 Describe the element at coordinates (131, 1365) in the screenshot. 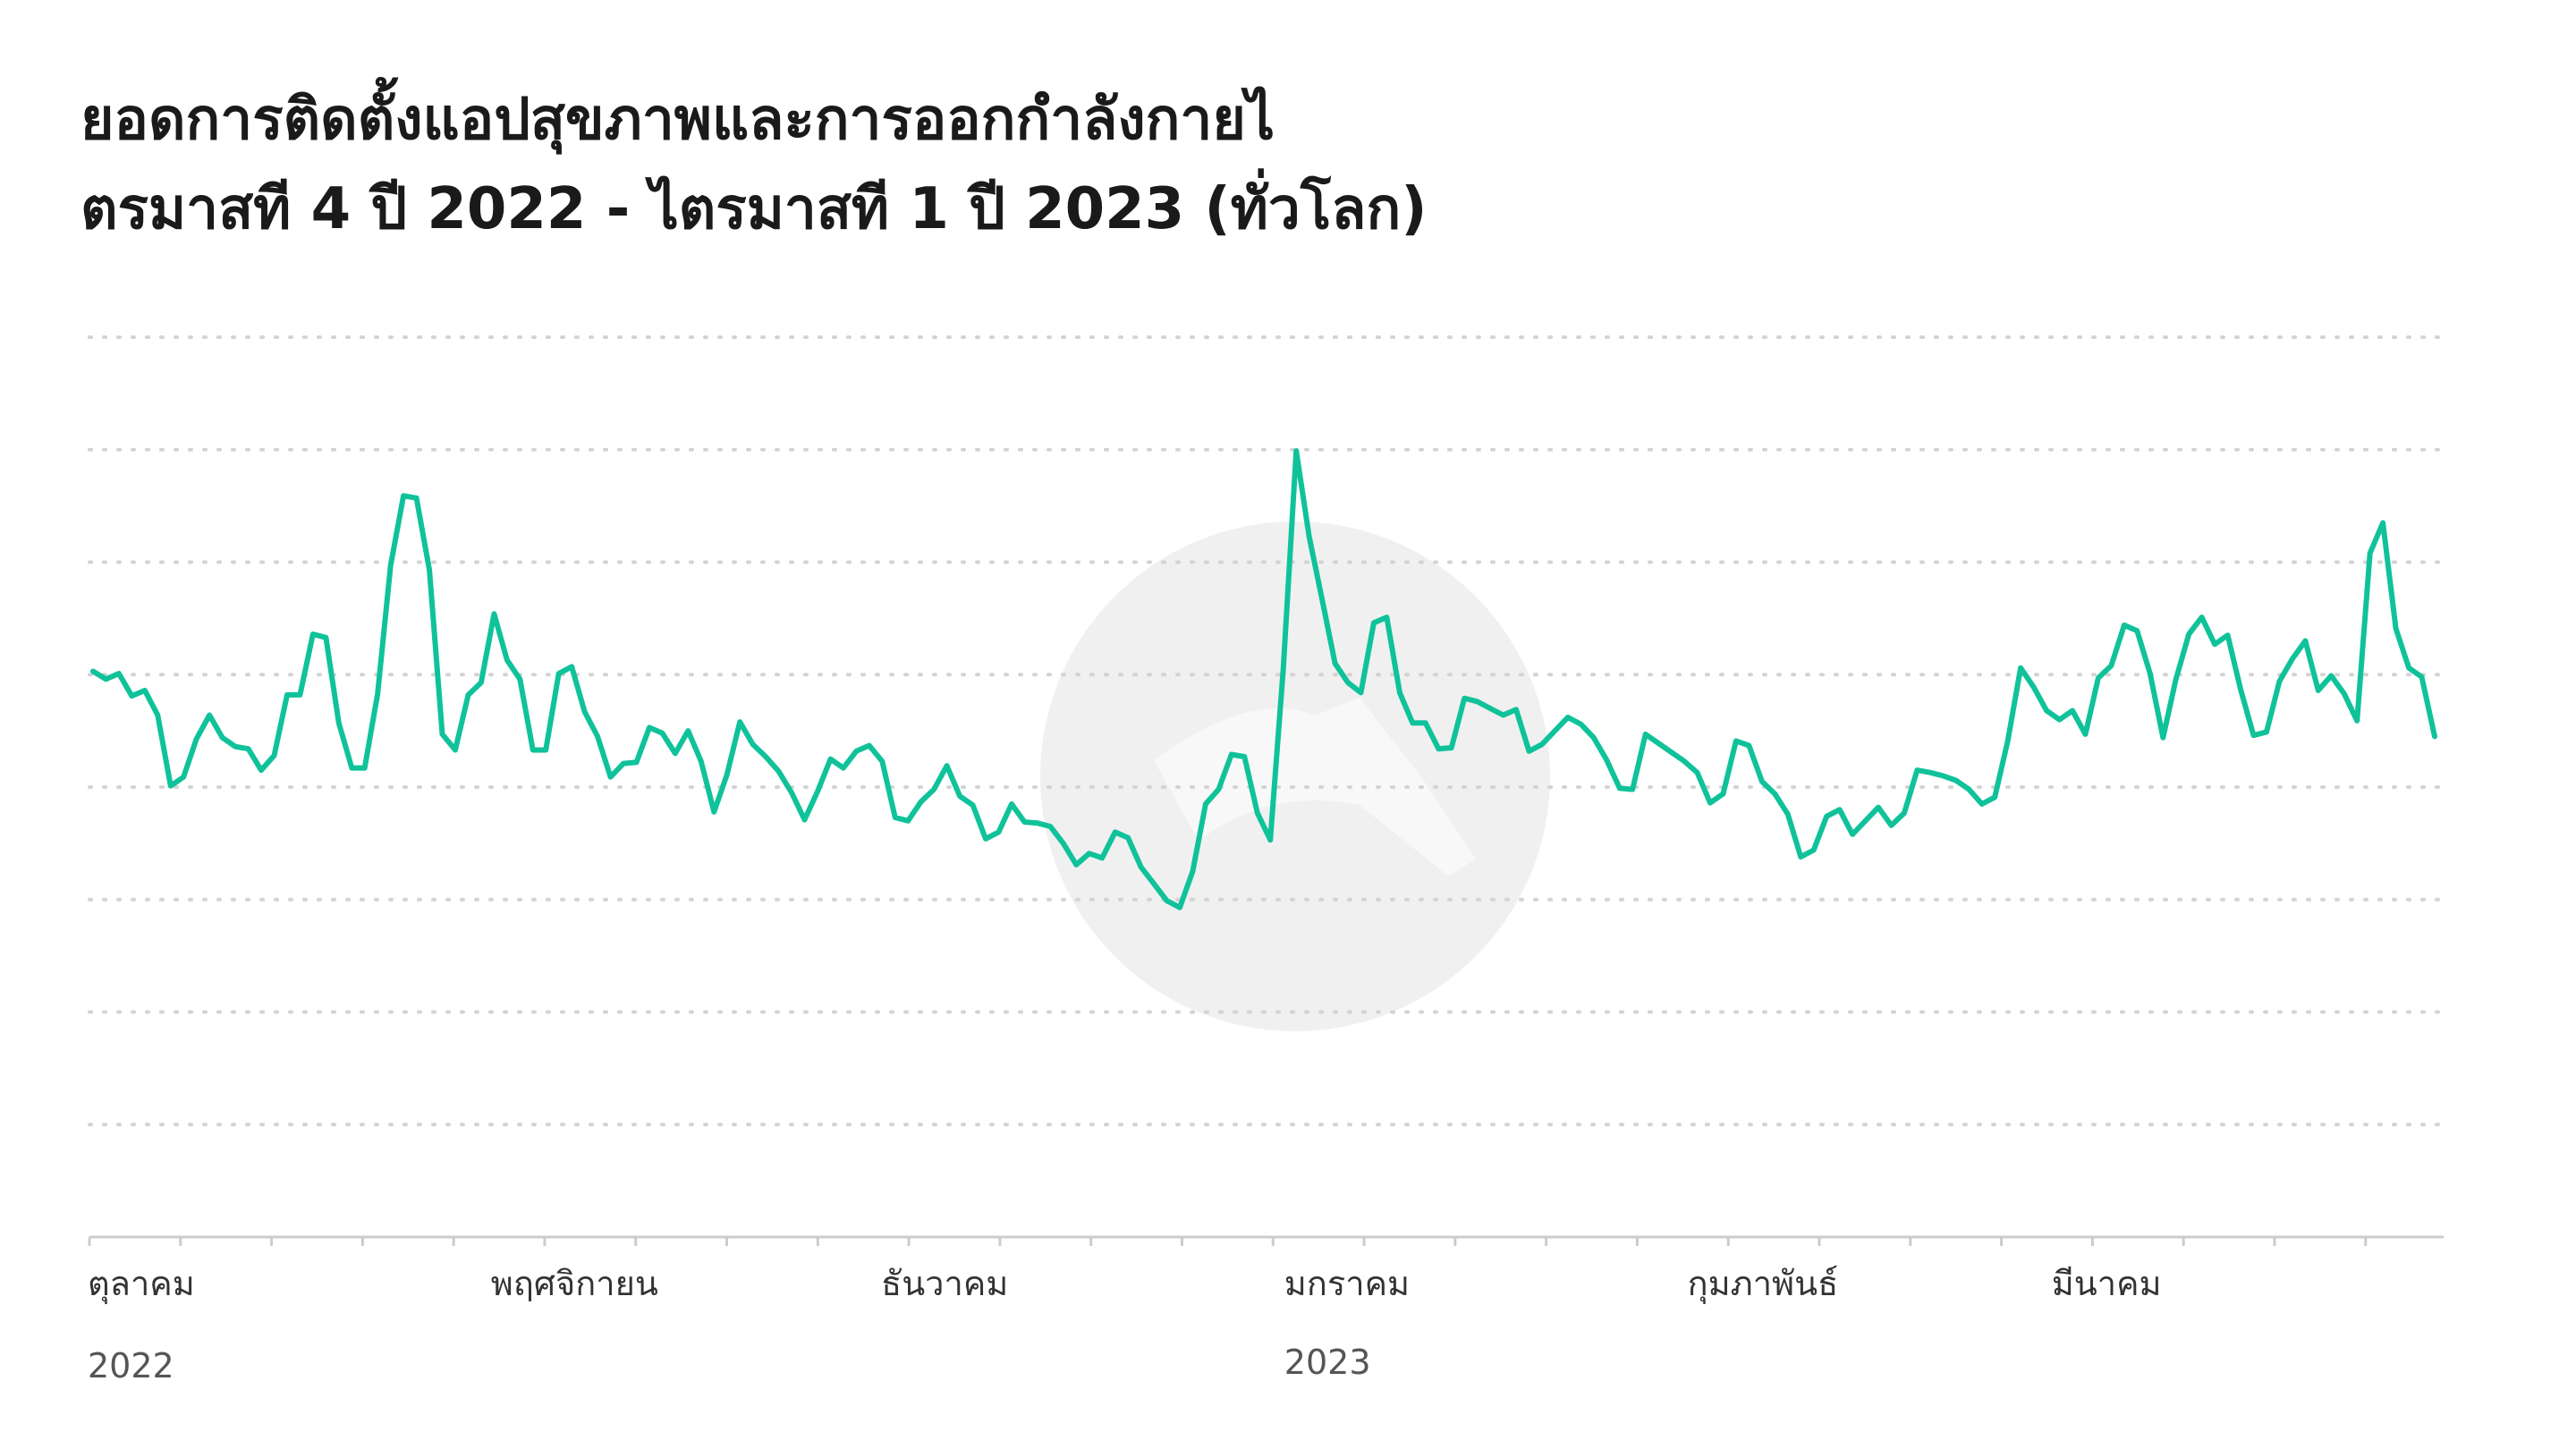

I see `x-year-label: 2022` at that location.